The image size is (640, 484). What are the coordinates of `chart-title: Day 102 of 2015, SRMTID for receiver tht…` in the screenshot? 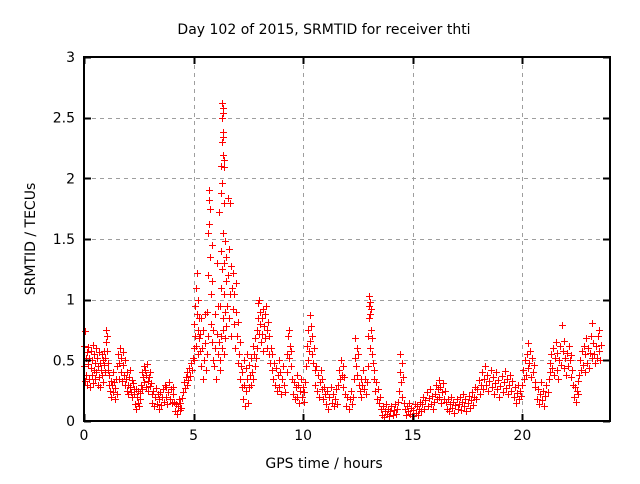 It's located at (323, 30).